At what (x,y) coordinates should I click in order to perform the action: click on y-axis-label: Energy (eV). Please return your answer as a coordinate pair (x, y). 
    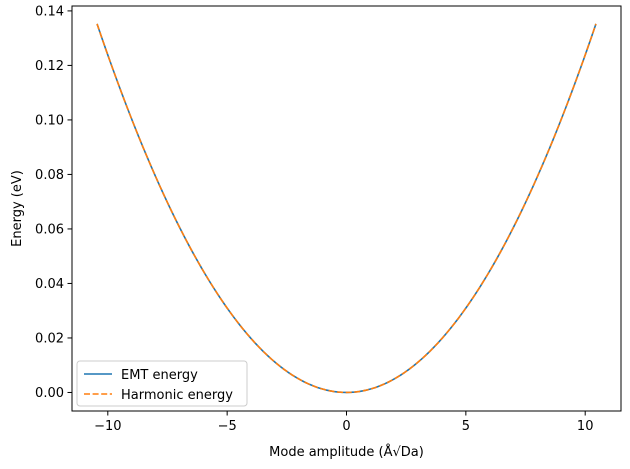
    Looking at the image, I should click on (17, 208).